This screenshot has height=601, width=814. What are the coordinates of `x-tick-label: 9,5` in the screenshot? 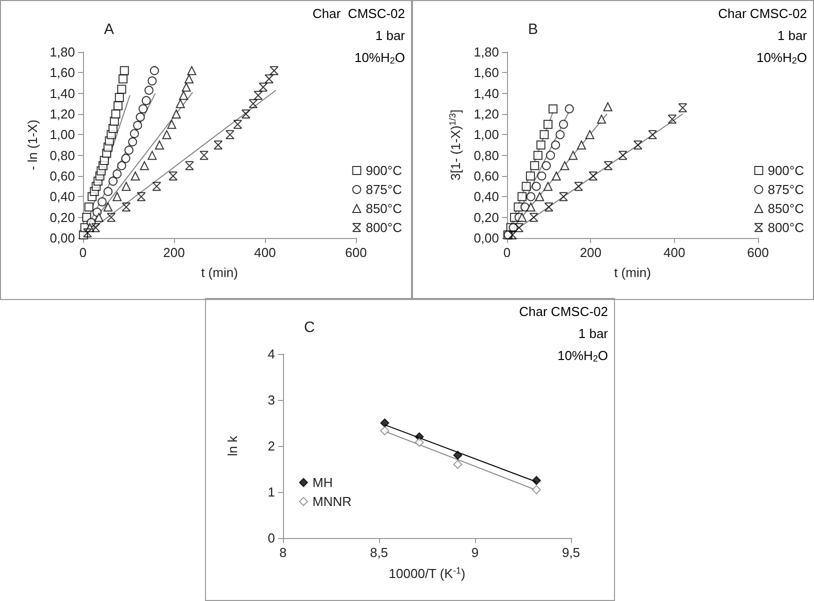 It's located at (571, 552).